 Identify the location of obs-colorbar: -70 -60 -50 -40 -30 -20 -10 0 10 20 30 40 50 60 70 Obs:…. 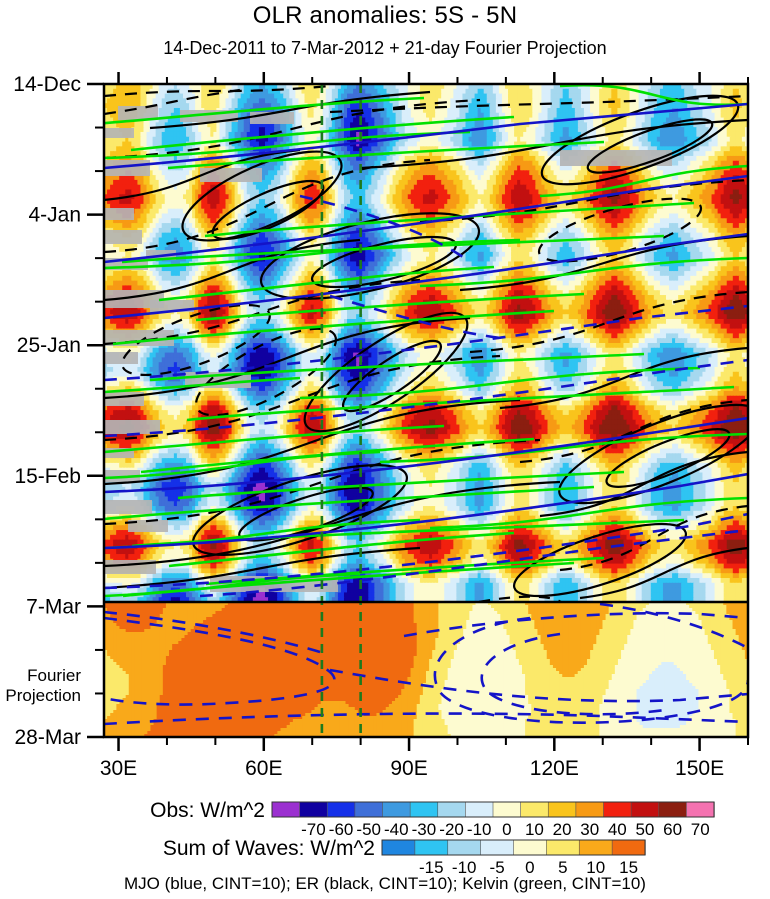
(432, 819).